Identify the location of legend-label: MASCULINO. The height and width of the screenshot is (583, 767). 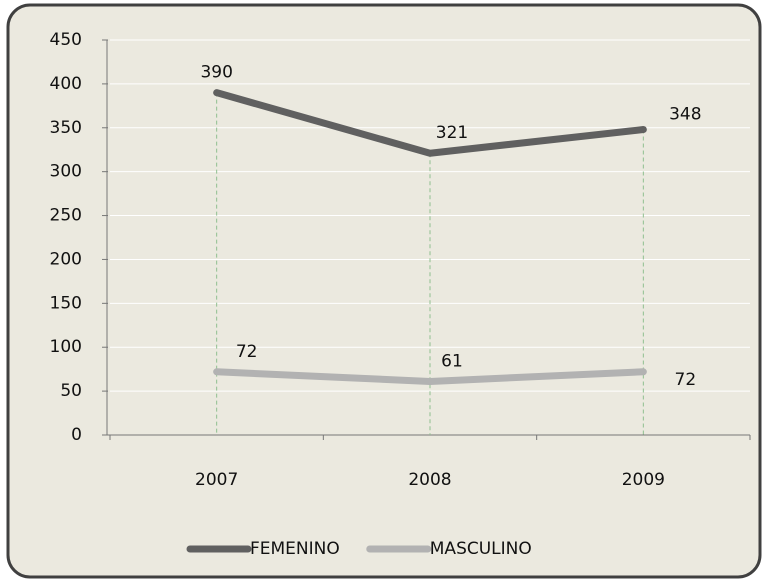
(481, 549).